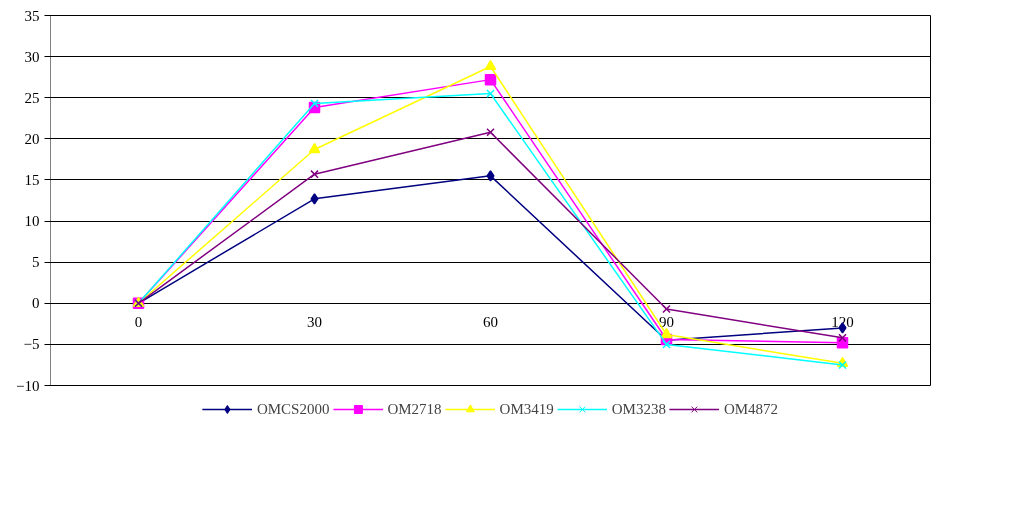  Describe the element at coordinates (32, 221) in the screenshot. I see `y-tick-label: 10` at that location.